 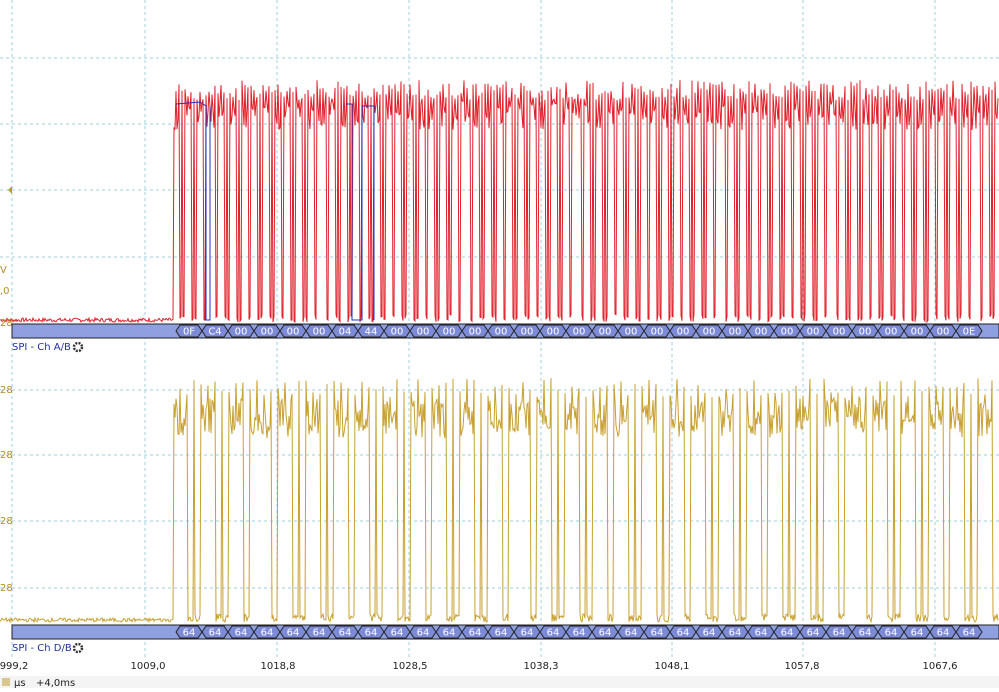 What do you see at coordinates (14, 666) in the screenshot?
I see `x-tick-label: 999,2` at bounding box center [14, 666].